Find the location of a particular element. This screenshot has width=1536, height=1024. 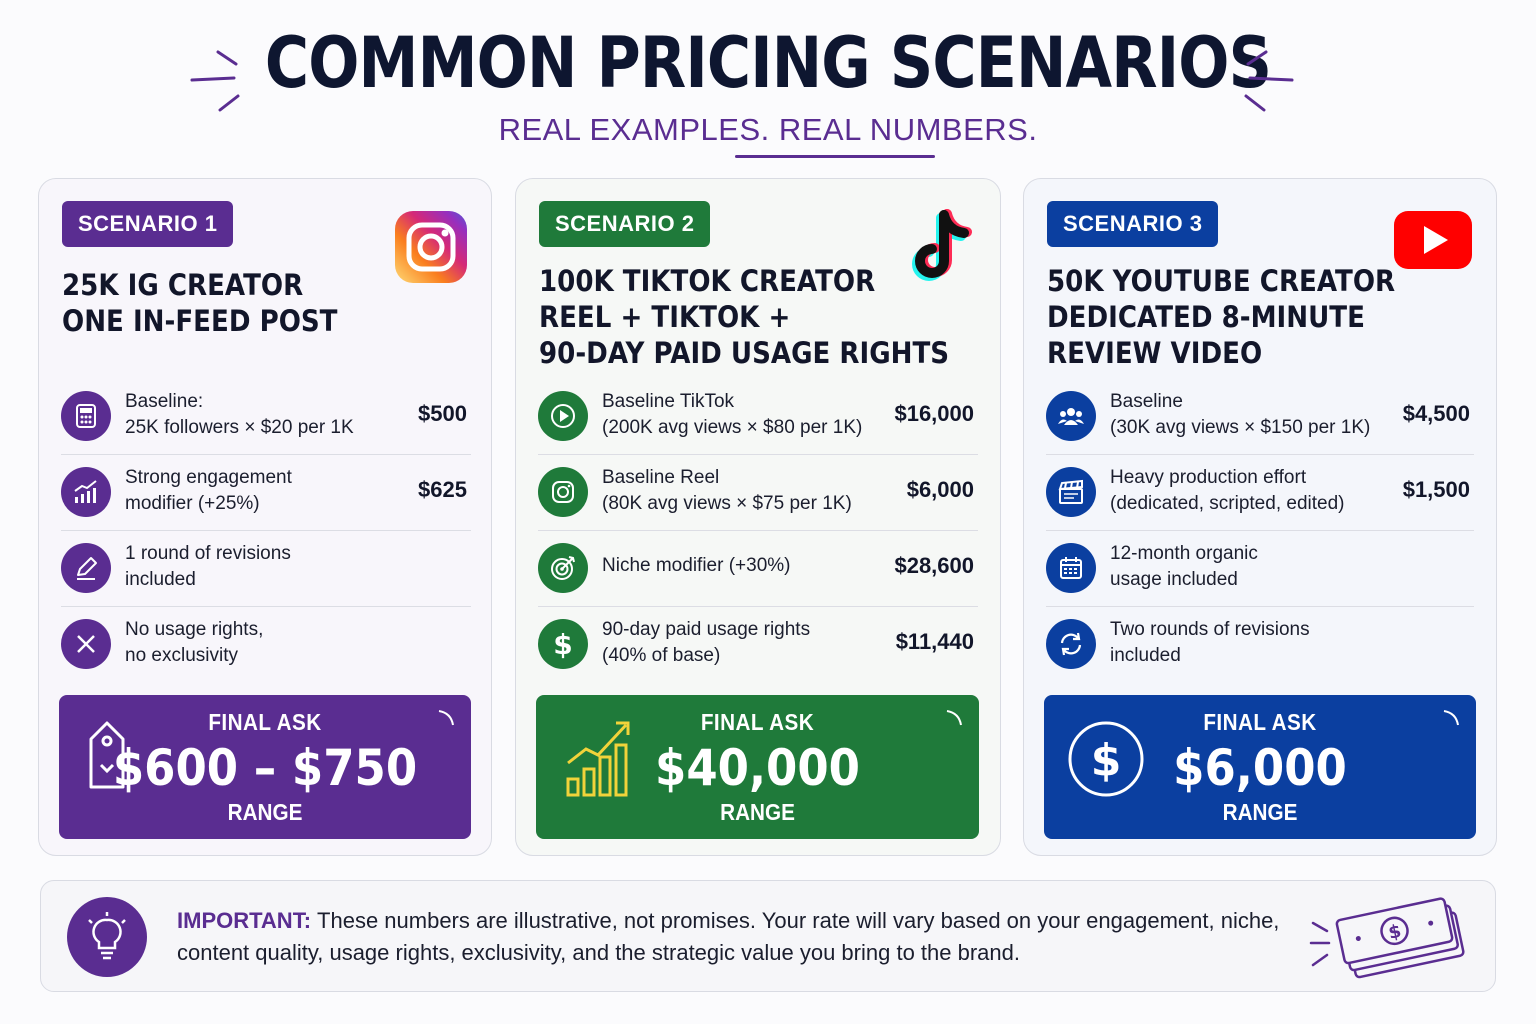

money-stack-icon: $ is located at coordinates (1387, 938).